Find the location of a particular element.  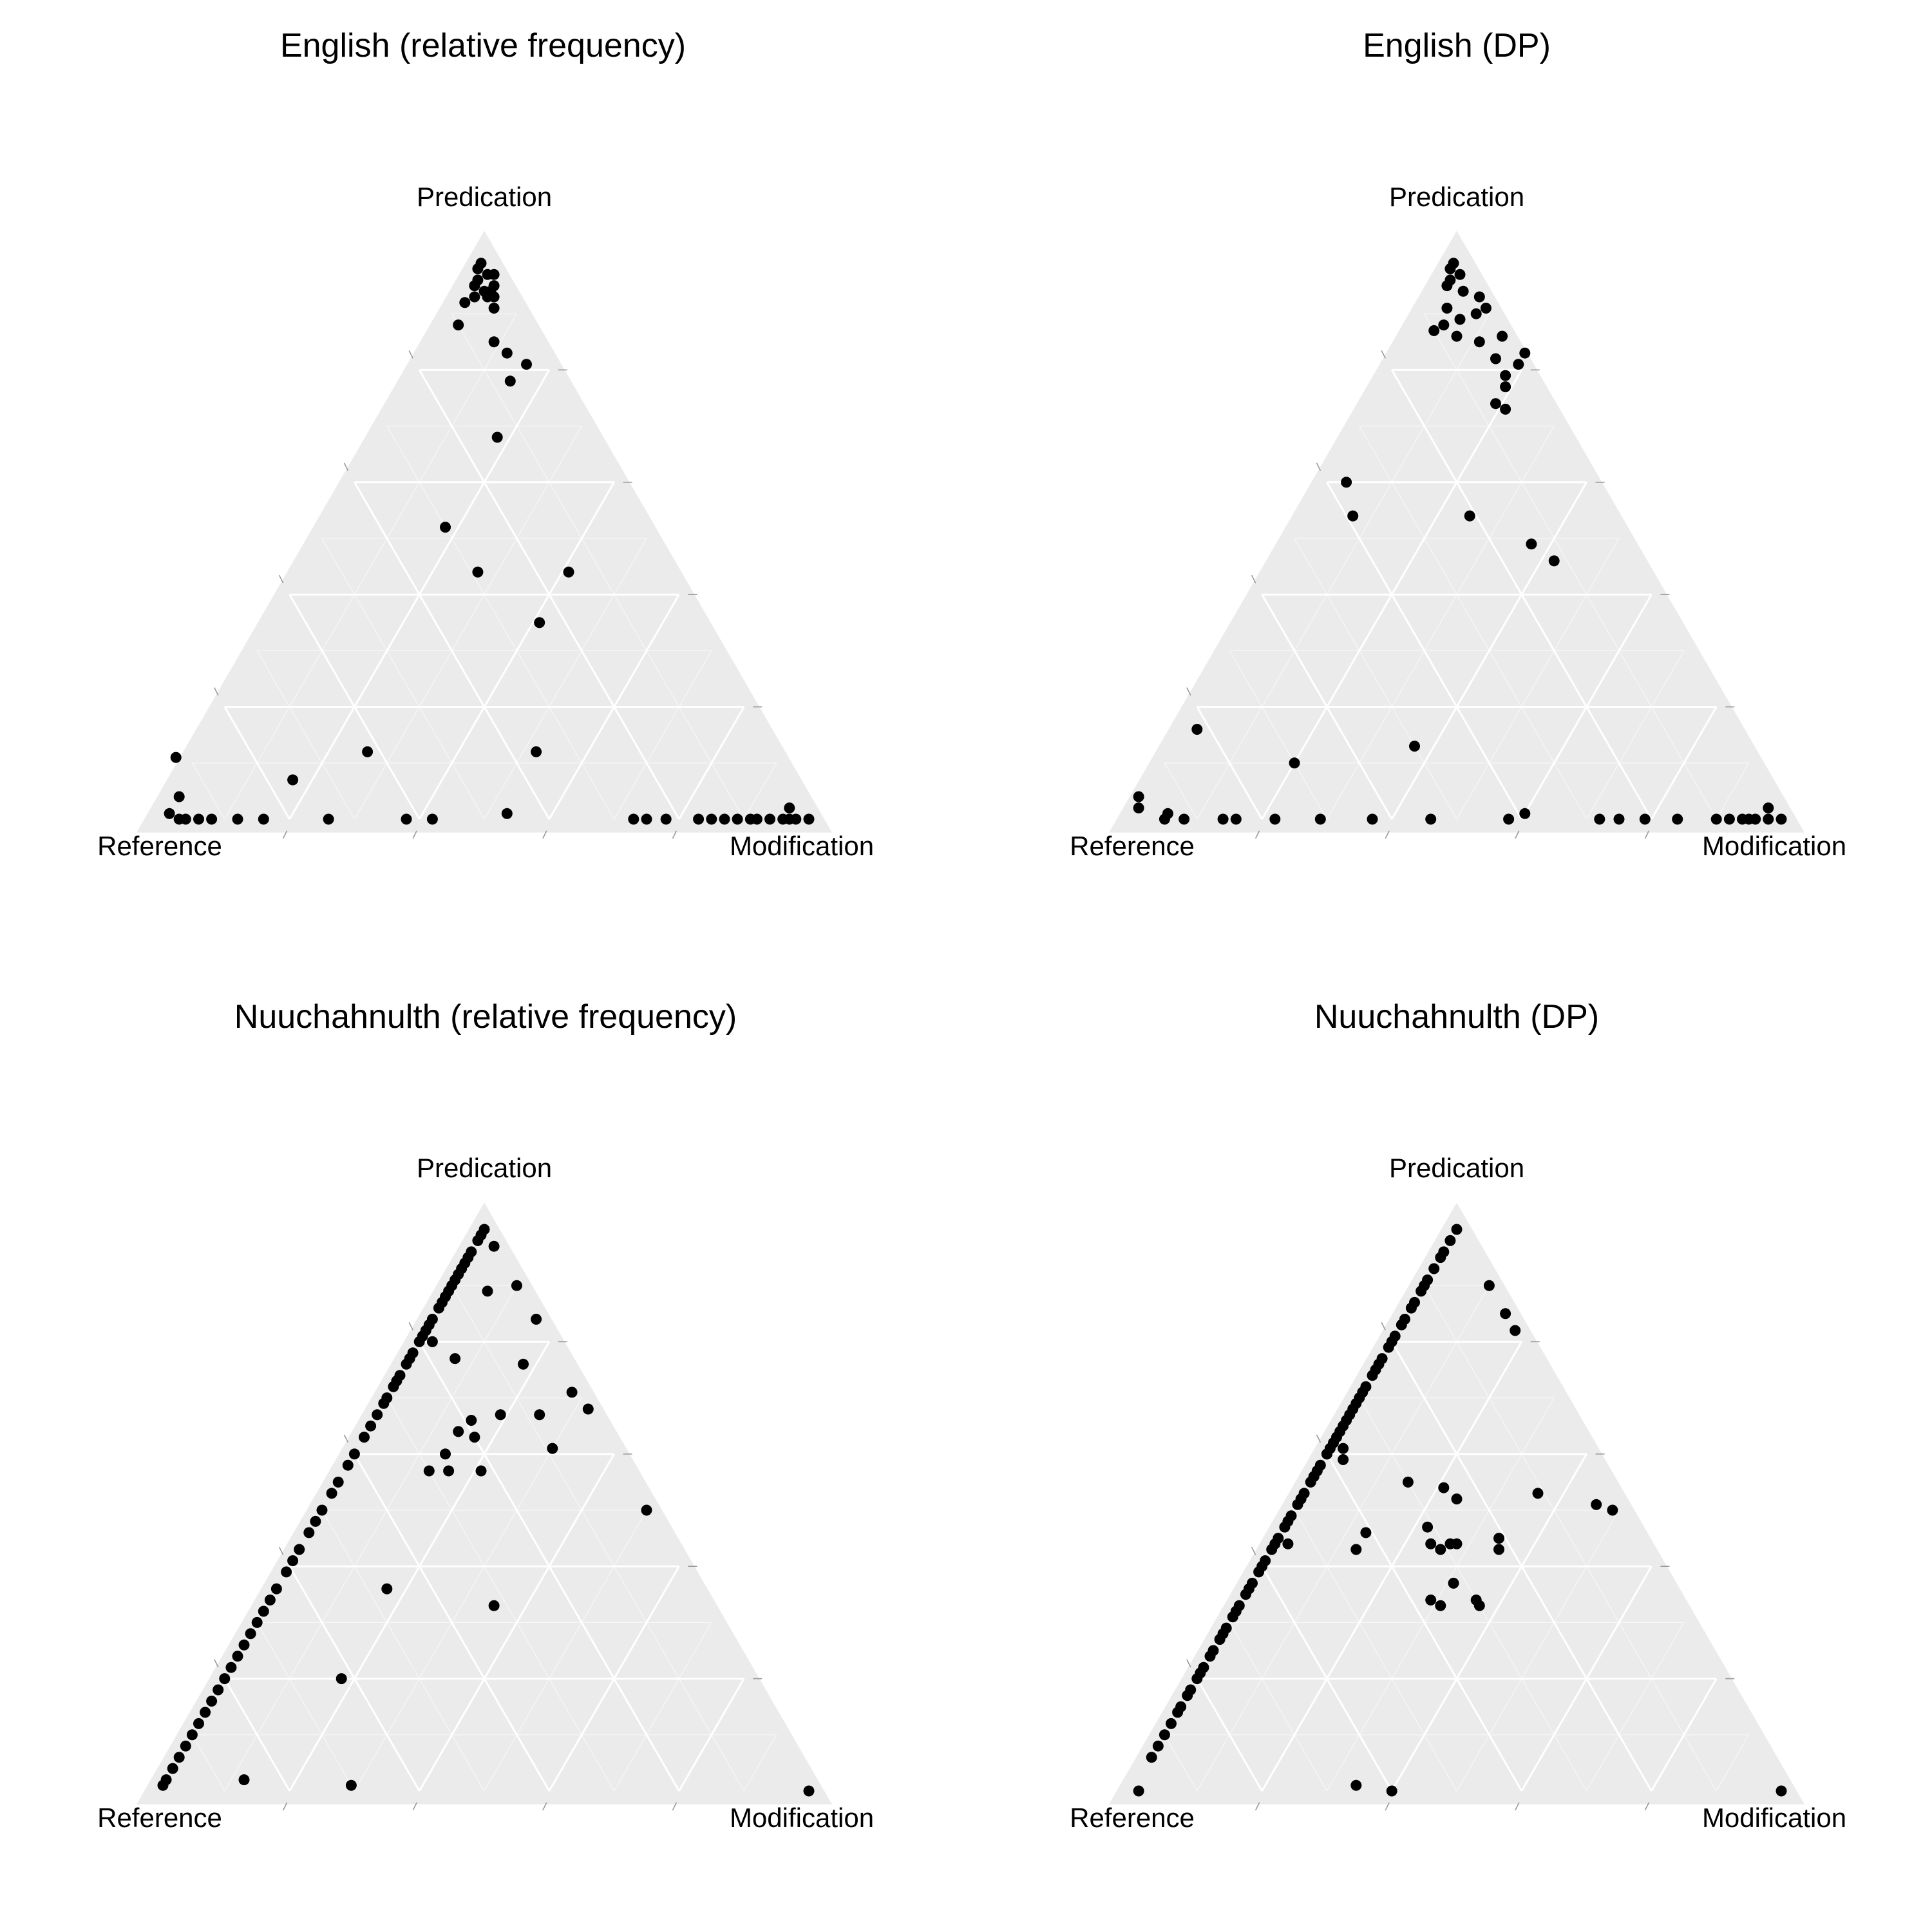

plot-background is located at coordinates (484, 532).